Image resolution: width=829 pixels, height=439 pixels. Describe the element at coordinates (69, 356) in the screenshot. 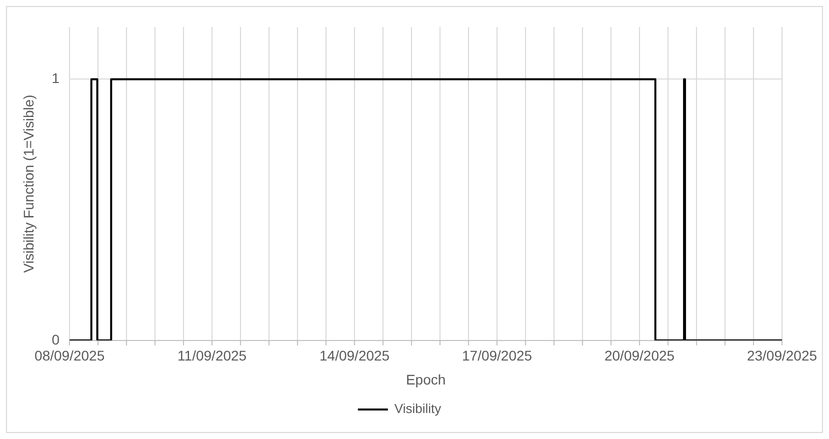

I see `x-tick-label: 08/09/2025` at that location.